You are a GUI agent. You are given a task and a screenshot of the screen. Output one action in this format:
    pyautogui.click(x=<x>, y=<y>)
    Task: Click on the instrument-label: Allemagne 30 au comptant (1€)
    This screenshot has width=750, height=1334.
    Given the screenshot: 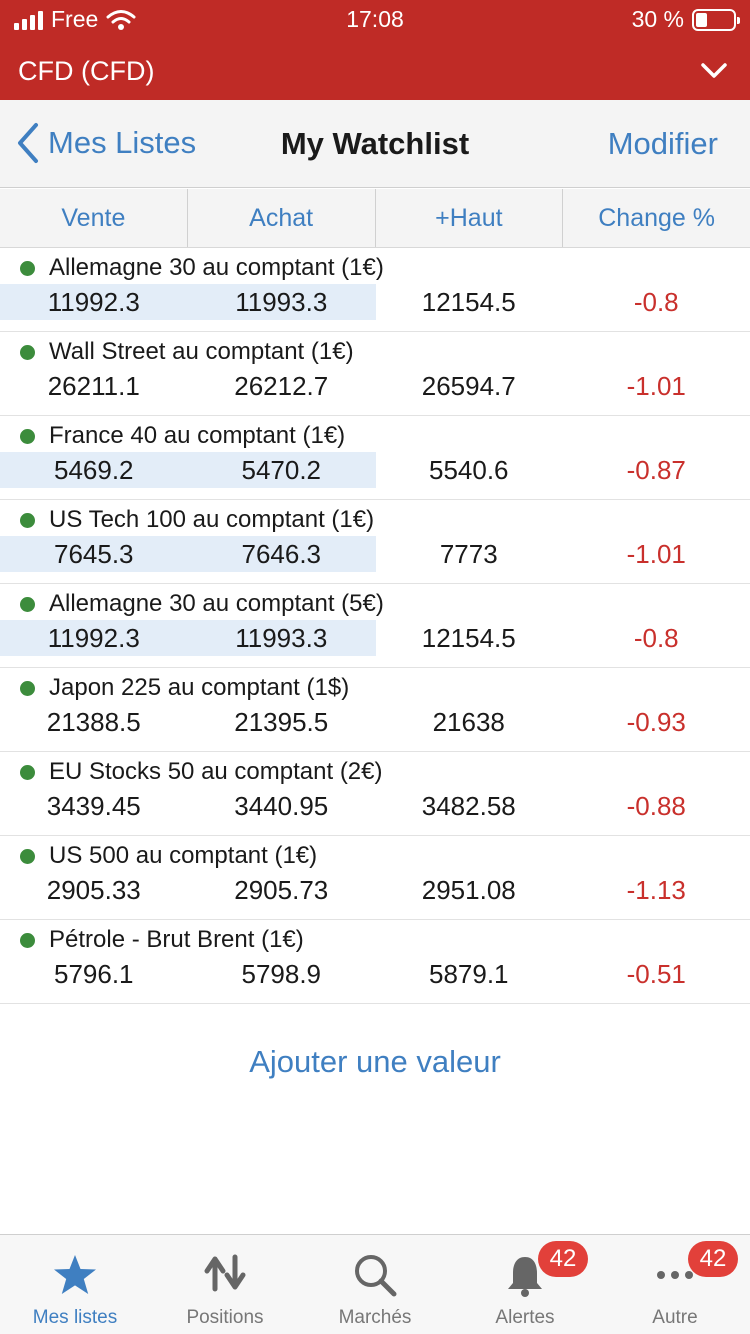 What is the action you would take?
    pyautogui.click(x=216, y=267)
    